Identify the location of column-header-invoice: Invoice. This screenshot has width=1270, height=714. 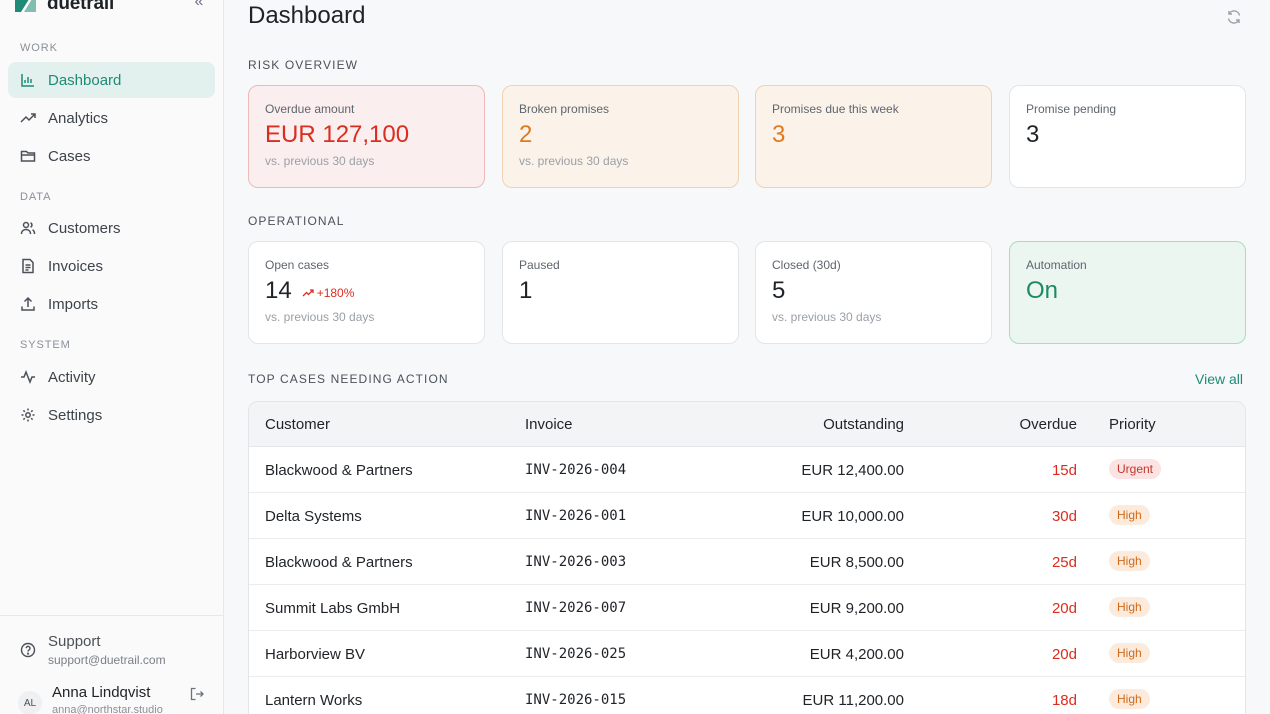
(549, 424).